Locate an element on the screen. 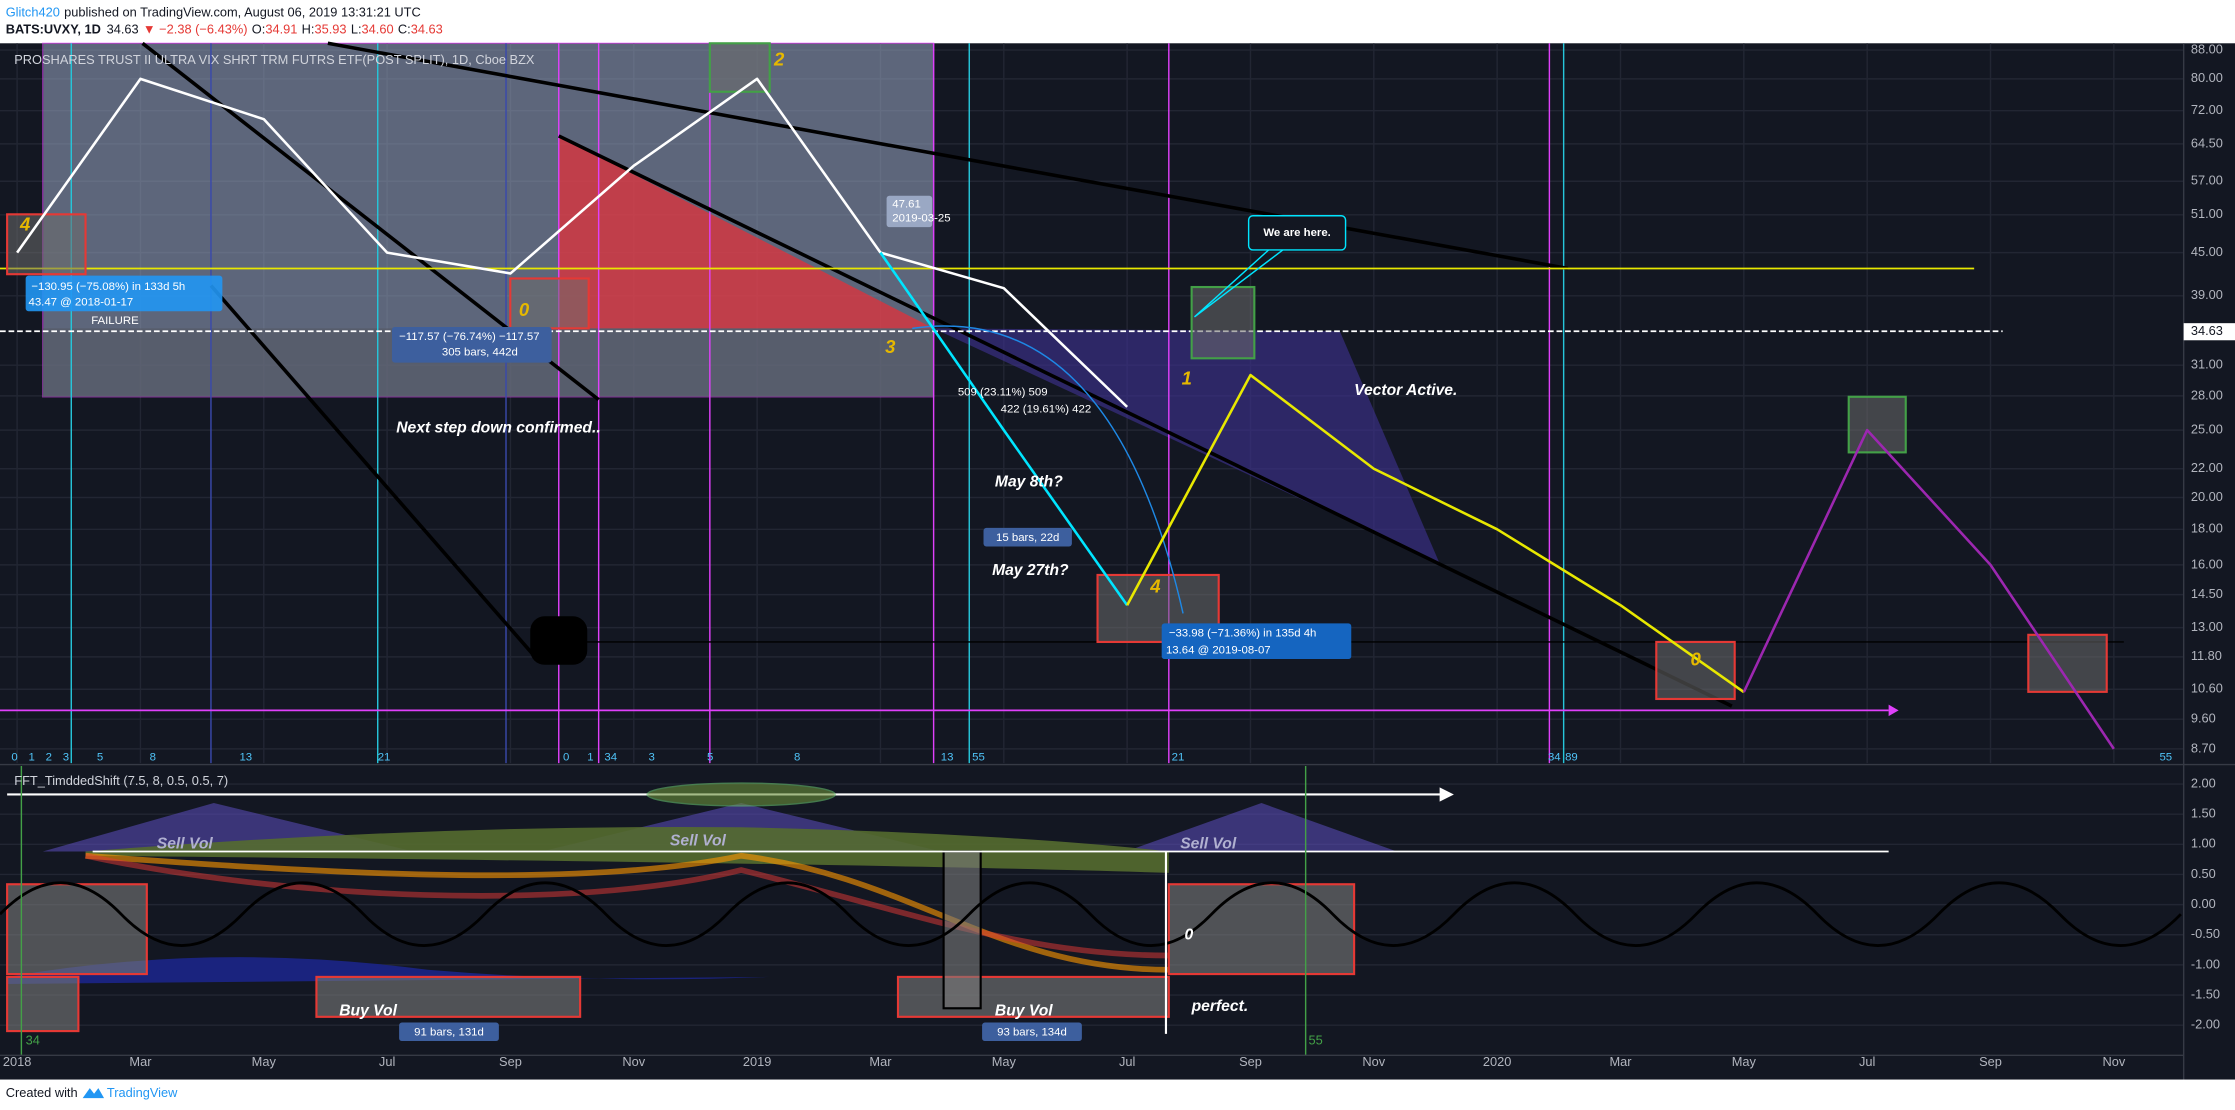 This screenshot has height=1110, width=2235. fib-label: 3 is located at coordinates (66, 757).